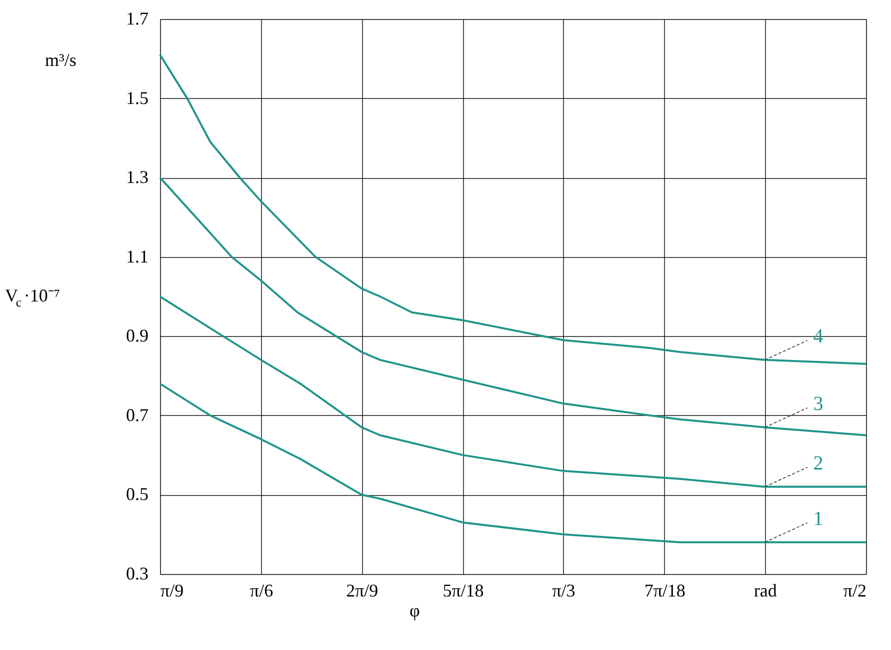 The image size is (891, 650). I want to click on x-tick-label: rad, so click(765, 590).